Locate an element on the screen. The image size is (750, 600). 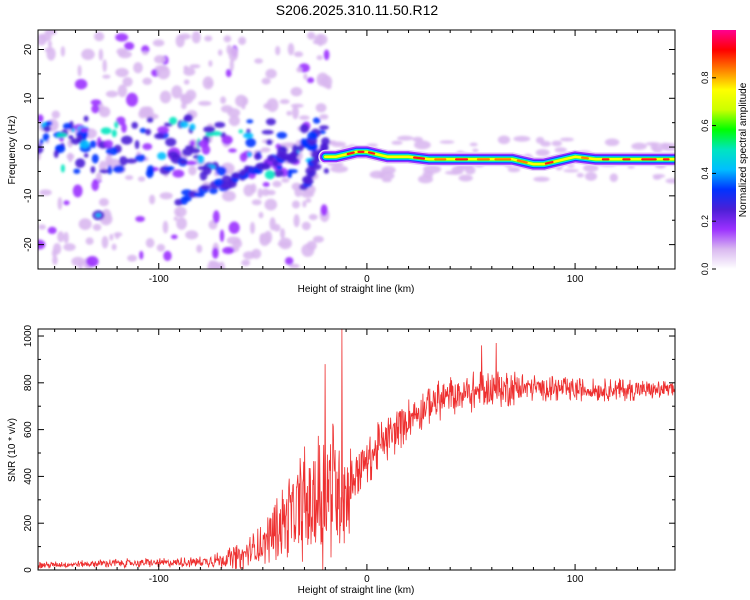
spectrogram-ytick-label: -10 is located at coordinates (28, 195).